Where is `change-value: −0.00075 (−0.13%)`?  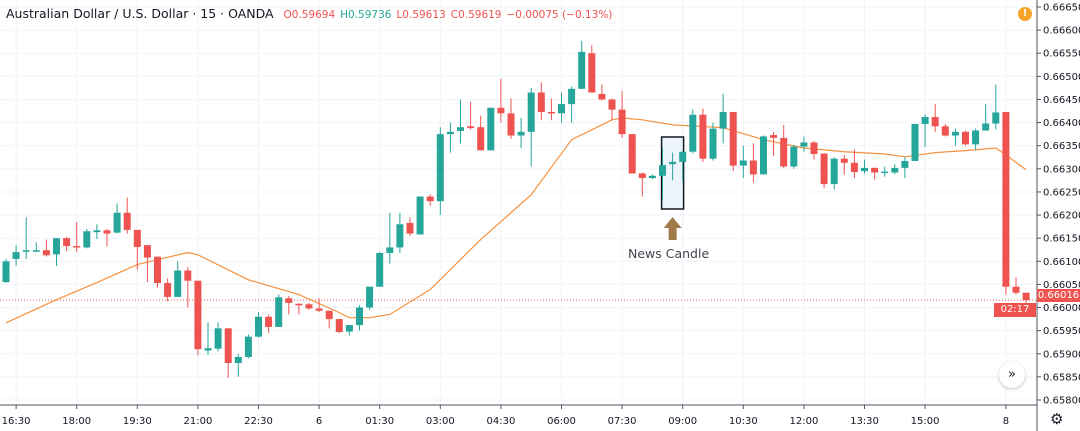 change-value: −0.00075 (−0.13%) is located at coordinates (559, 15).